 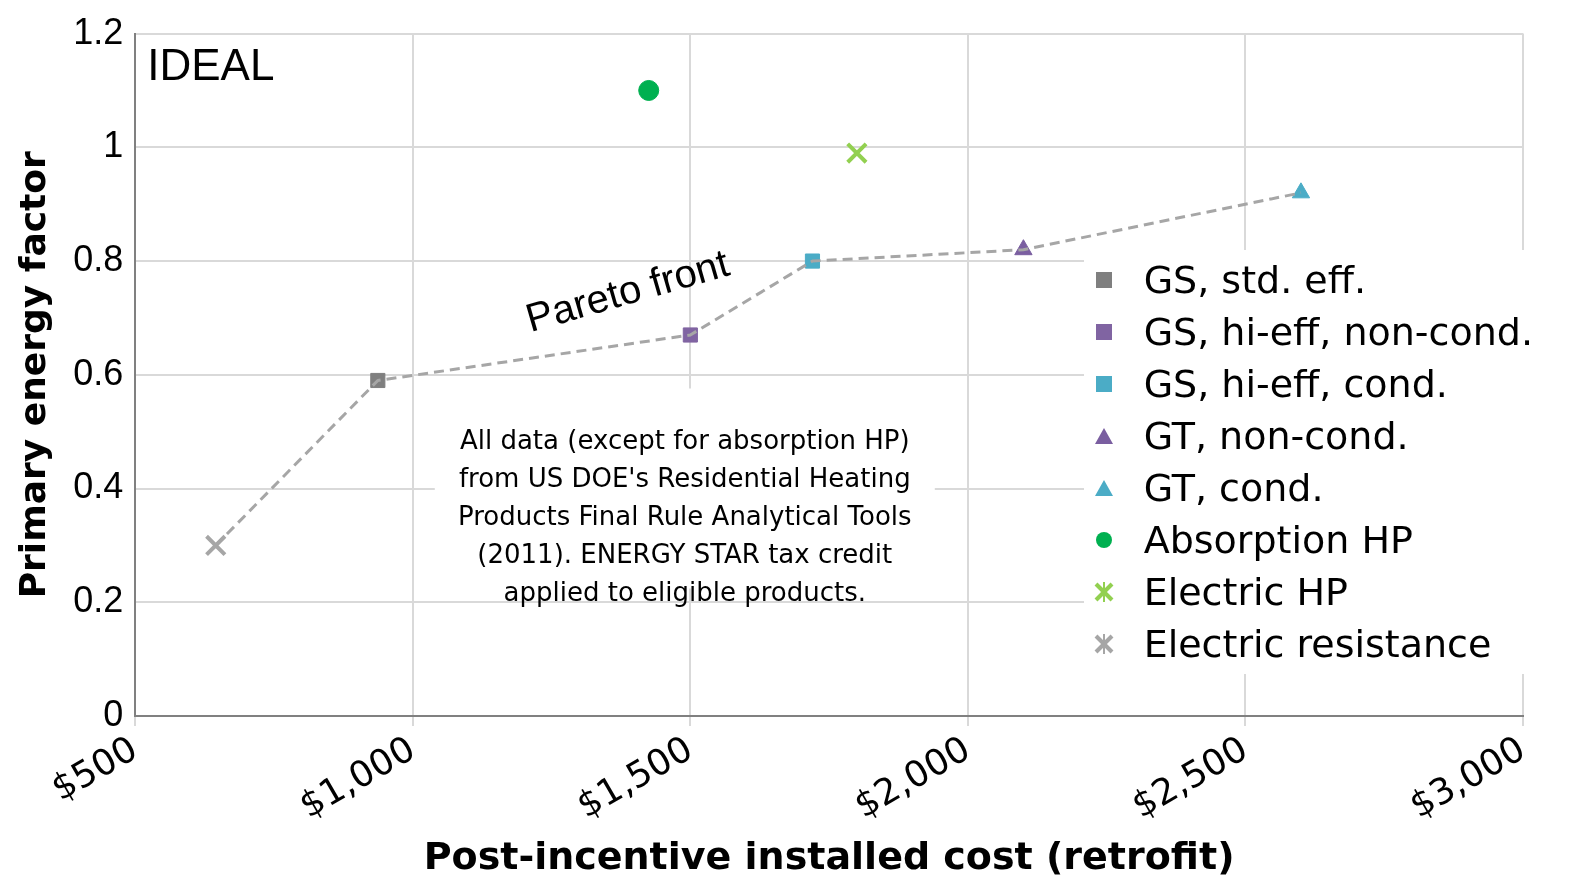 I want to click on legend-label: Electric HP, so click(x=1246, y=592).